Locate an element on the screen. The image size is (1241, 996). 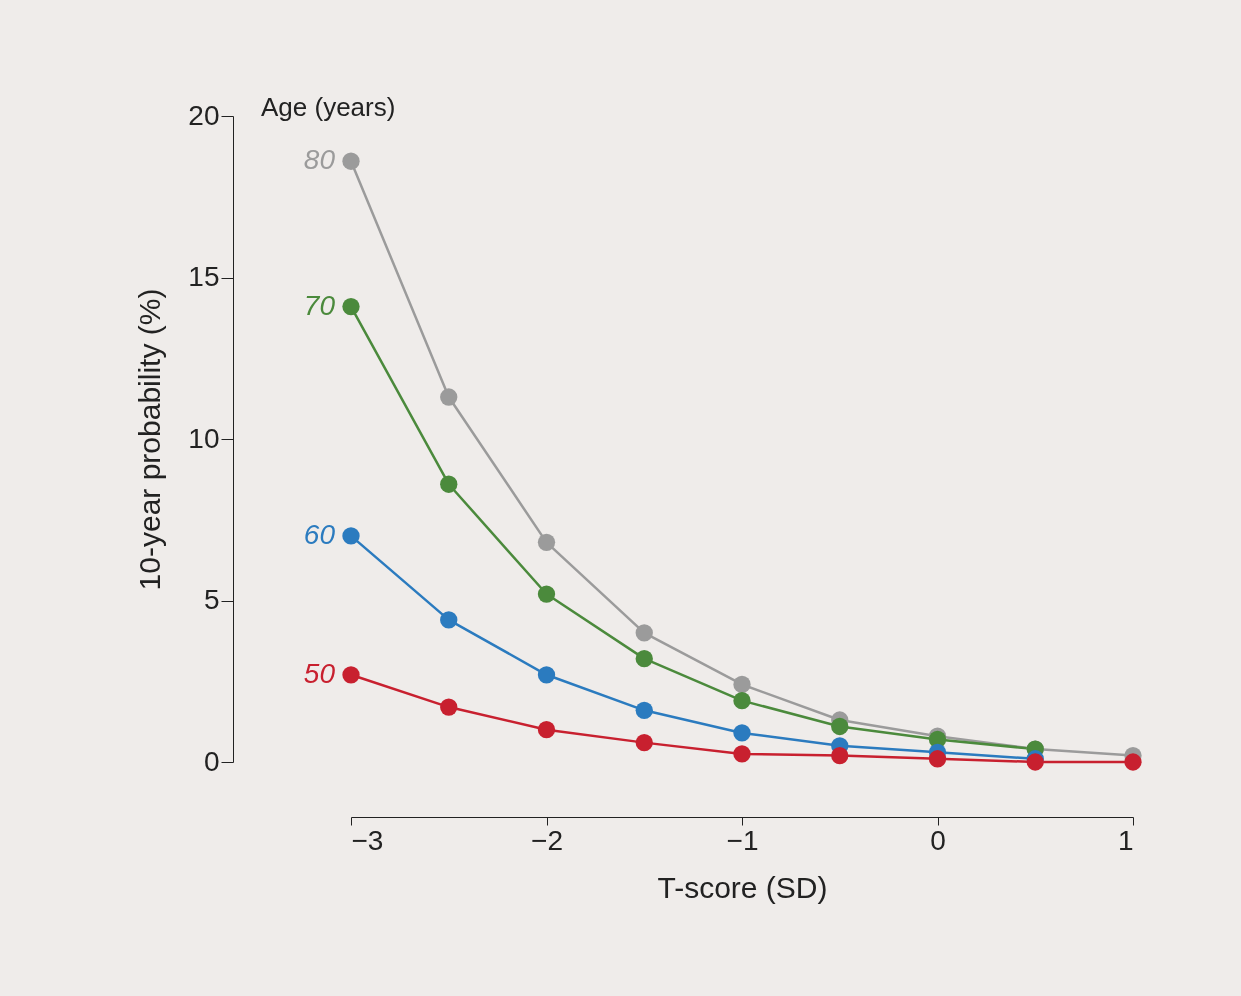
x-tick-label: −3 is located at coordinates (367, 840).